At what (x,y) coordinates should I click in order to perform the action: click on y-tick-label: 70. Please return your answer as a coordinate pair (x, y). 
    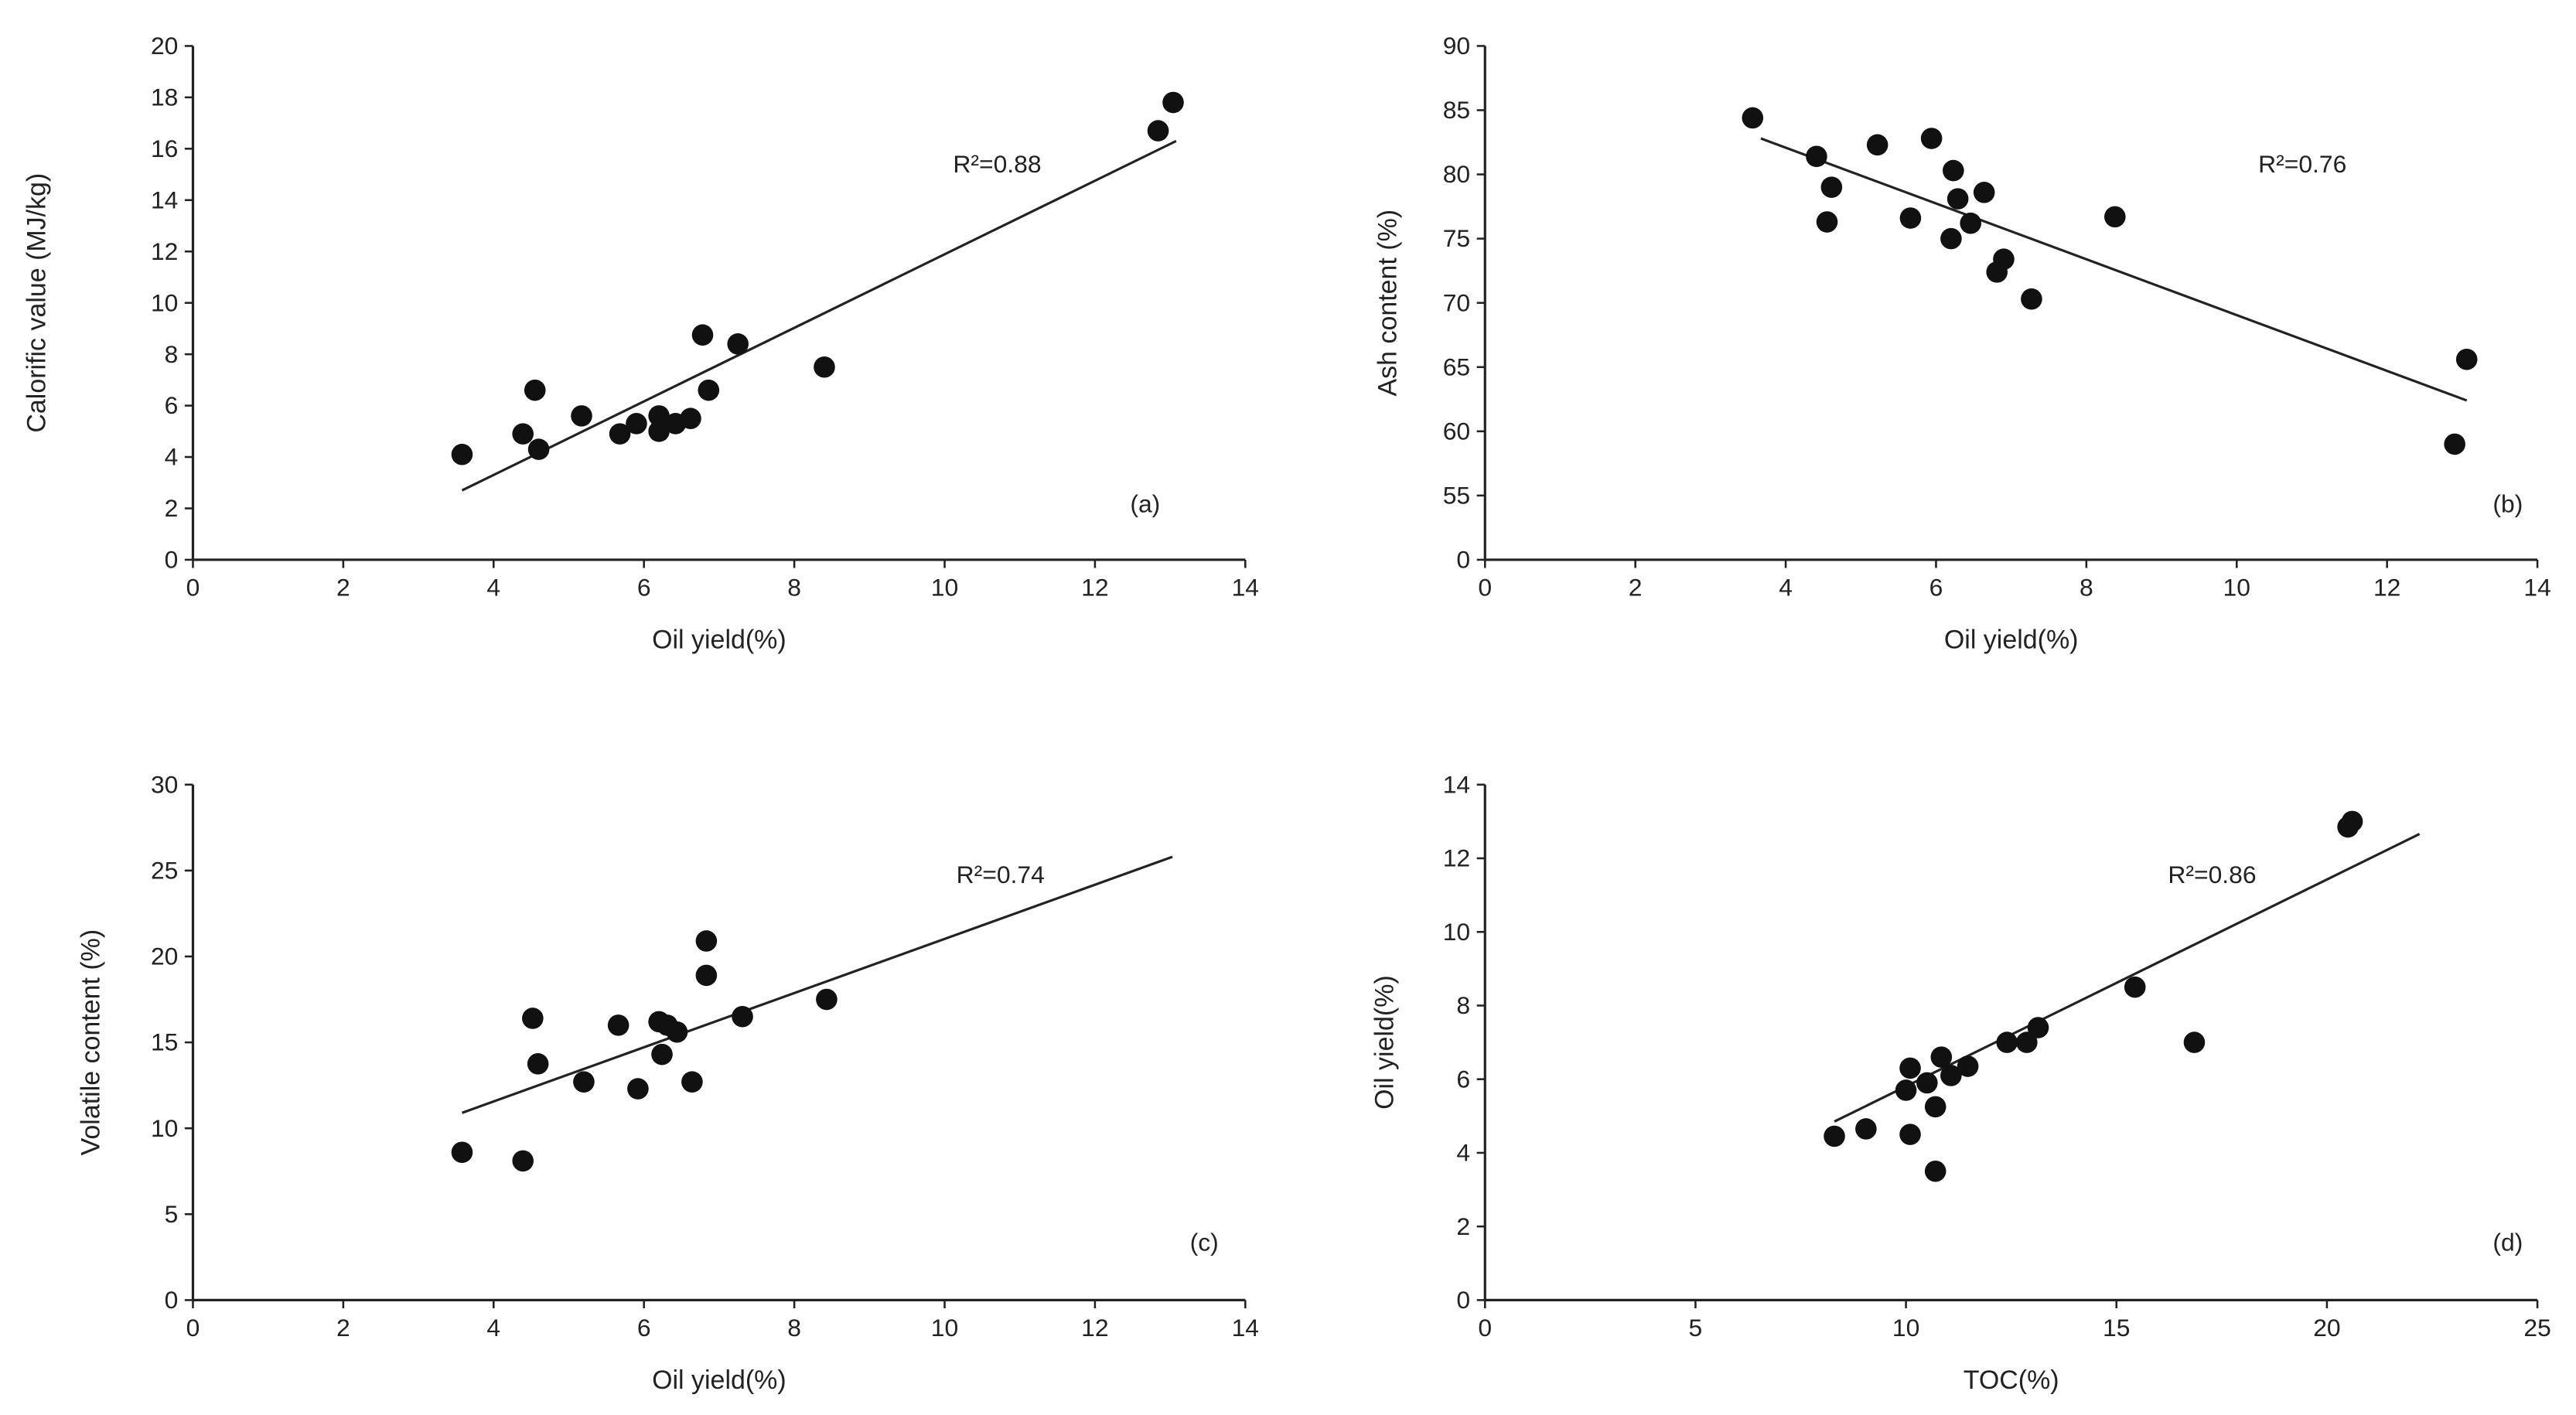
    Looking at the image, I should click on (1457, 302).